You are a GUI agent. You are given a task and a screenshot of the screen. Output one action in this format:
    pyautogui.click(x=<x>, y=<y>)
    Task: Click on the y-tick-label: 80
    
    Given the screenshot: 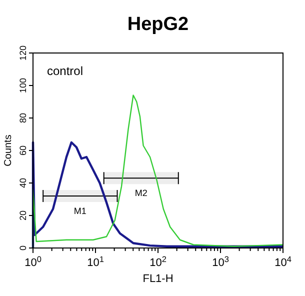 What is the action you would take?
    pyautogui.click(x=23, y=118)
    